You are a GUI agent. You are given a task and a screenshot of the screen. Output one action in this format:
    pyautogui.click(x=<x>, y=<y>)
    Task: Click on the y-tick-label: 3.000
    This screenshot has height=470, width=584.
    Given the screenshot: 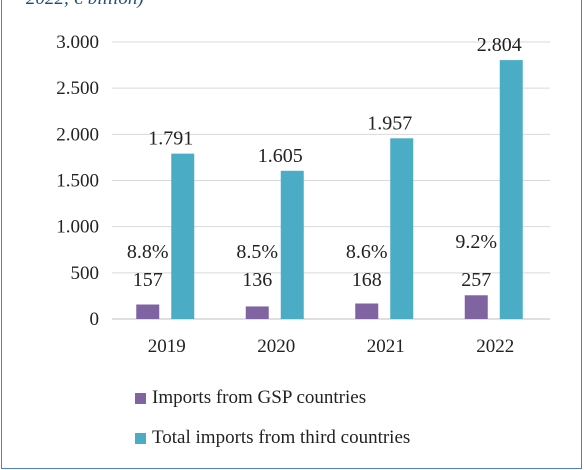 What is the action you would take?
    pyautogui.click(x=77, y=42)
    